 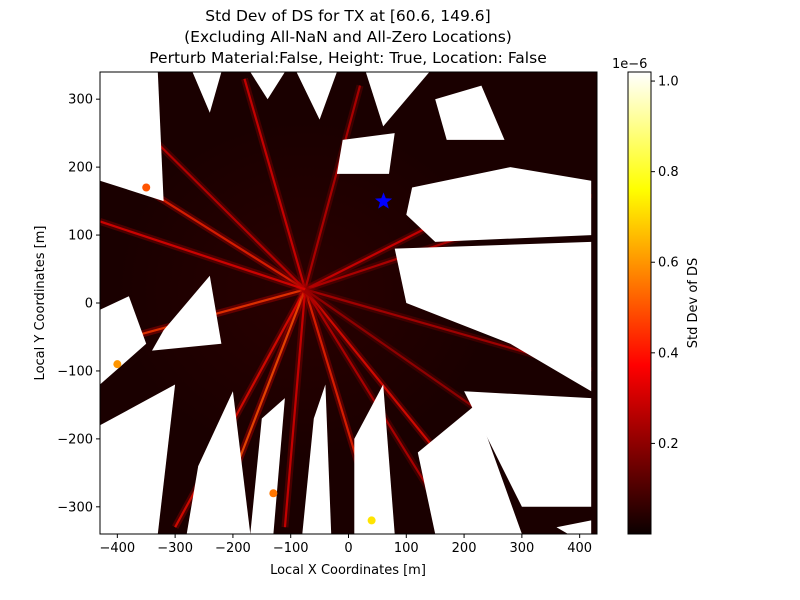 I want to click on transmitter-star-icon, so click(x=384, y=200).